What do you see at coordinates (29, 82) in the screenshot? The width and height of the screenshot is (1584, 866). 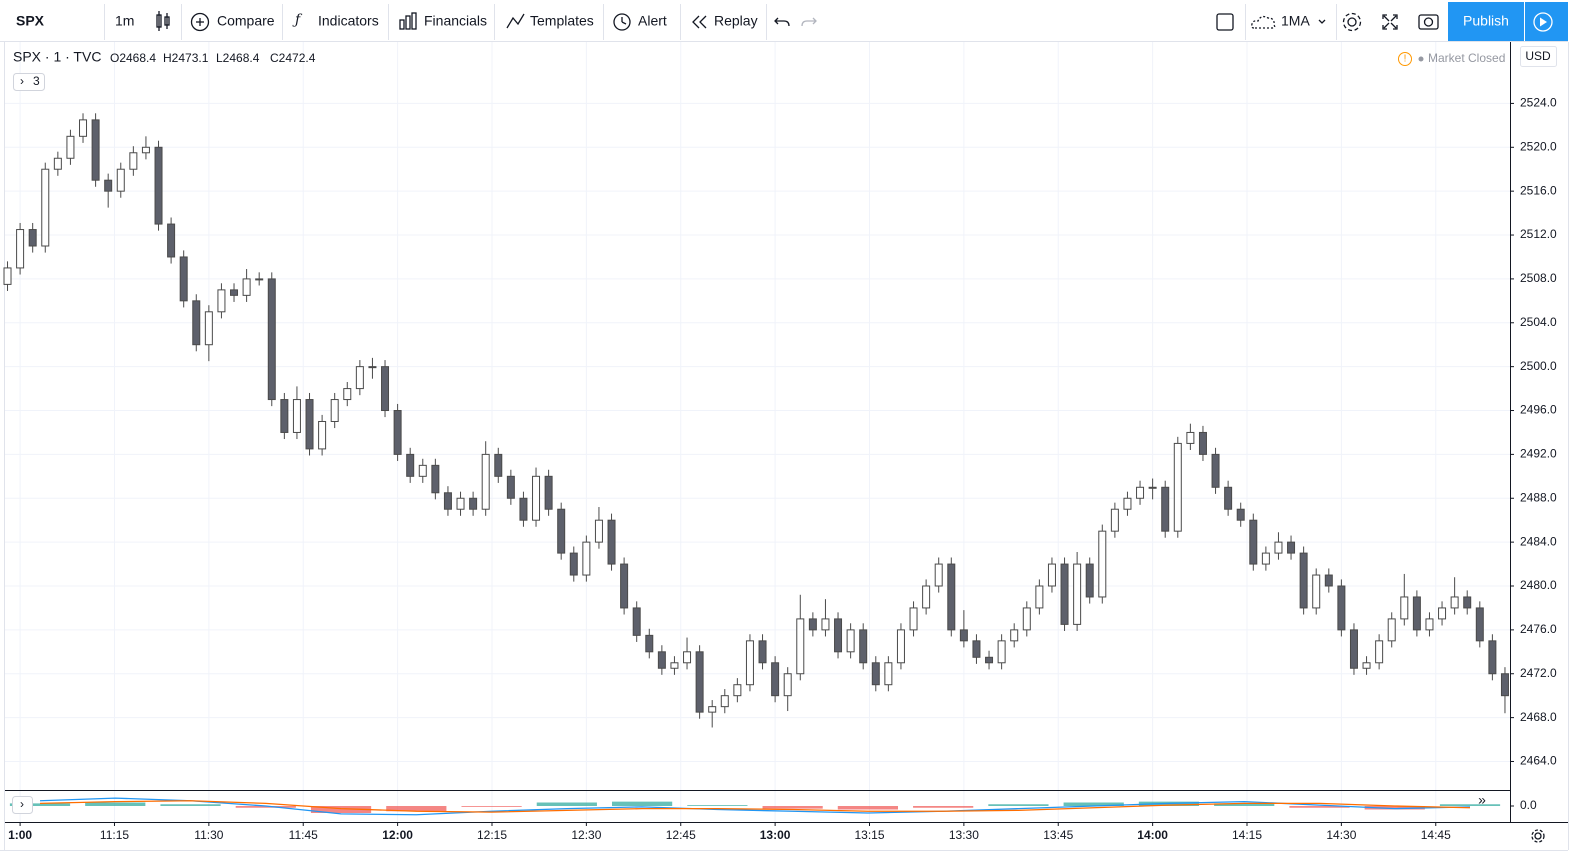 I see `indicators-toggle` at bounding box center [29, 82].